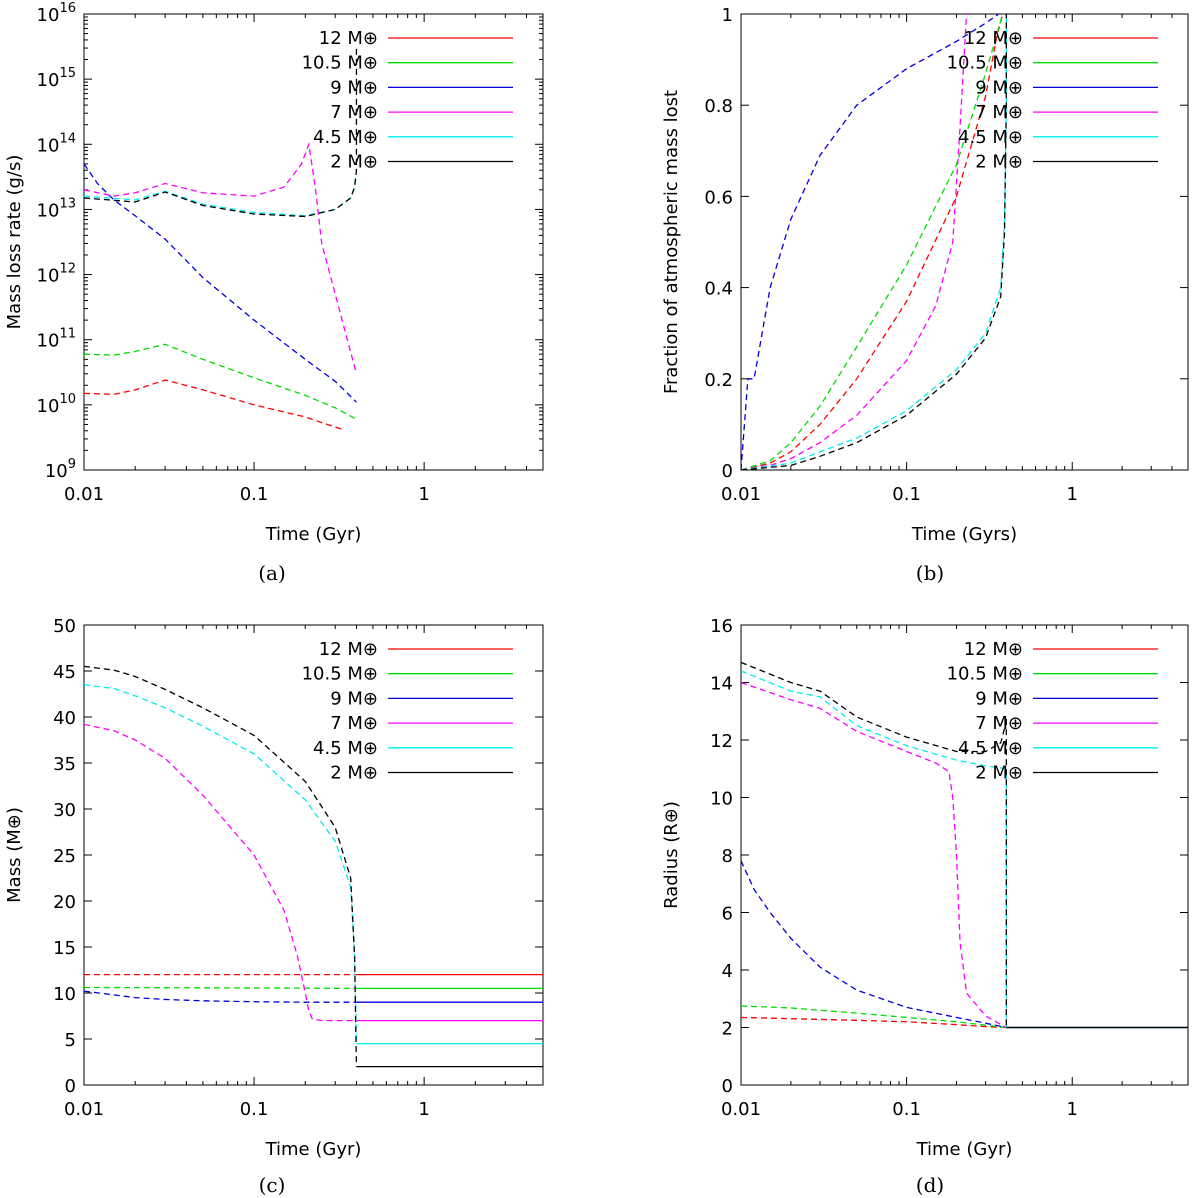  Describe the element at coordinates (64, 948) in the screenshot. I see `y-tick-label: 15` at that location.